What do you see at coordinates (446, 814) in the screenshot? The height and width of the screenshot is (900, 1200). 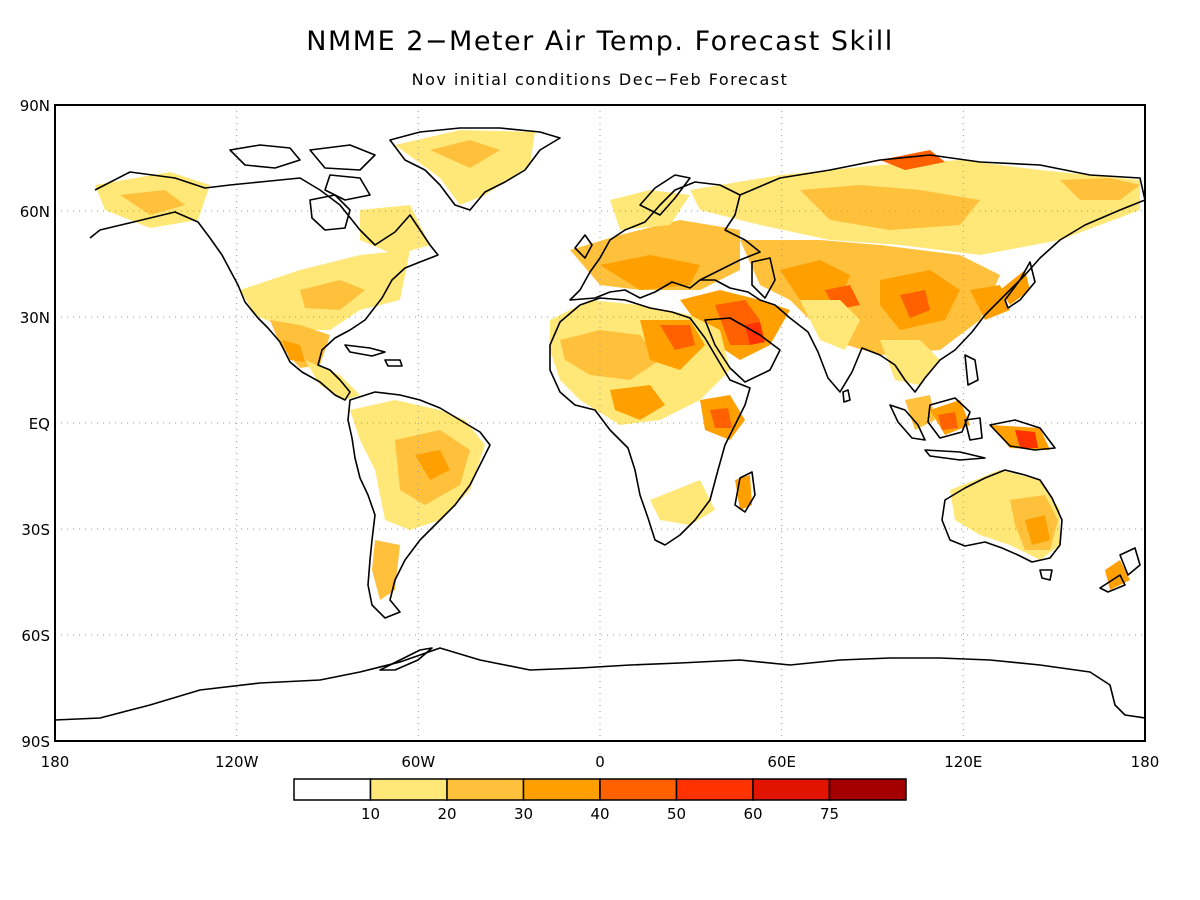 I see `colorbar-label: 20` at bounding box center [446, 814].